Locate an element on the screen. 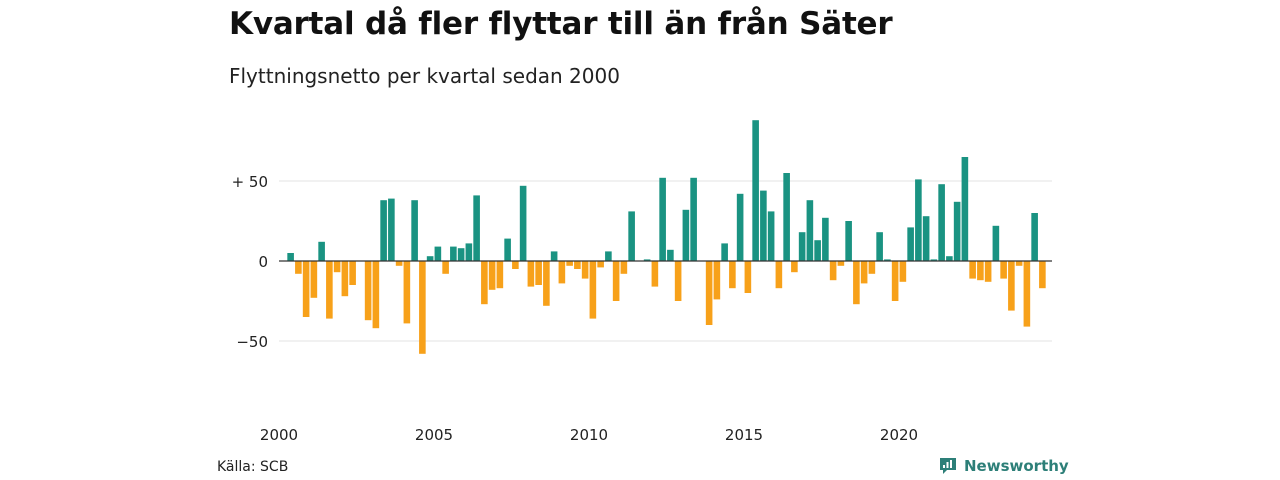 The image size is (1280, 480). x-tick-label: 2005 is located at coordinates (434, 435).